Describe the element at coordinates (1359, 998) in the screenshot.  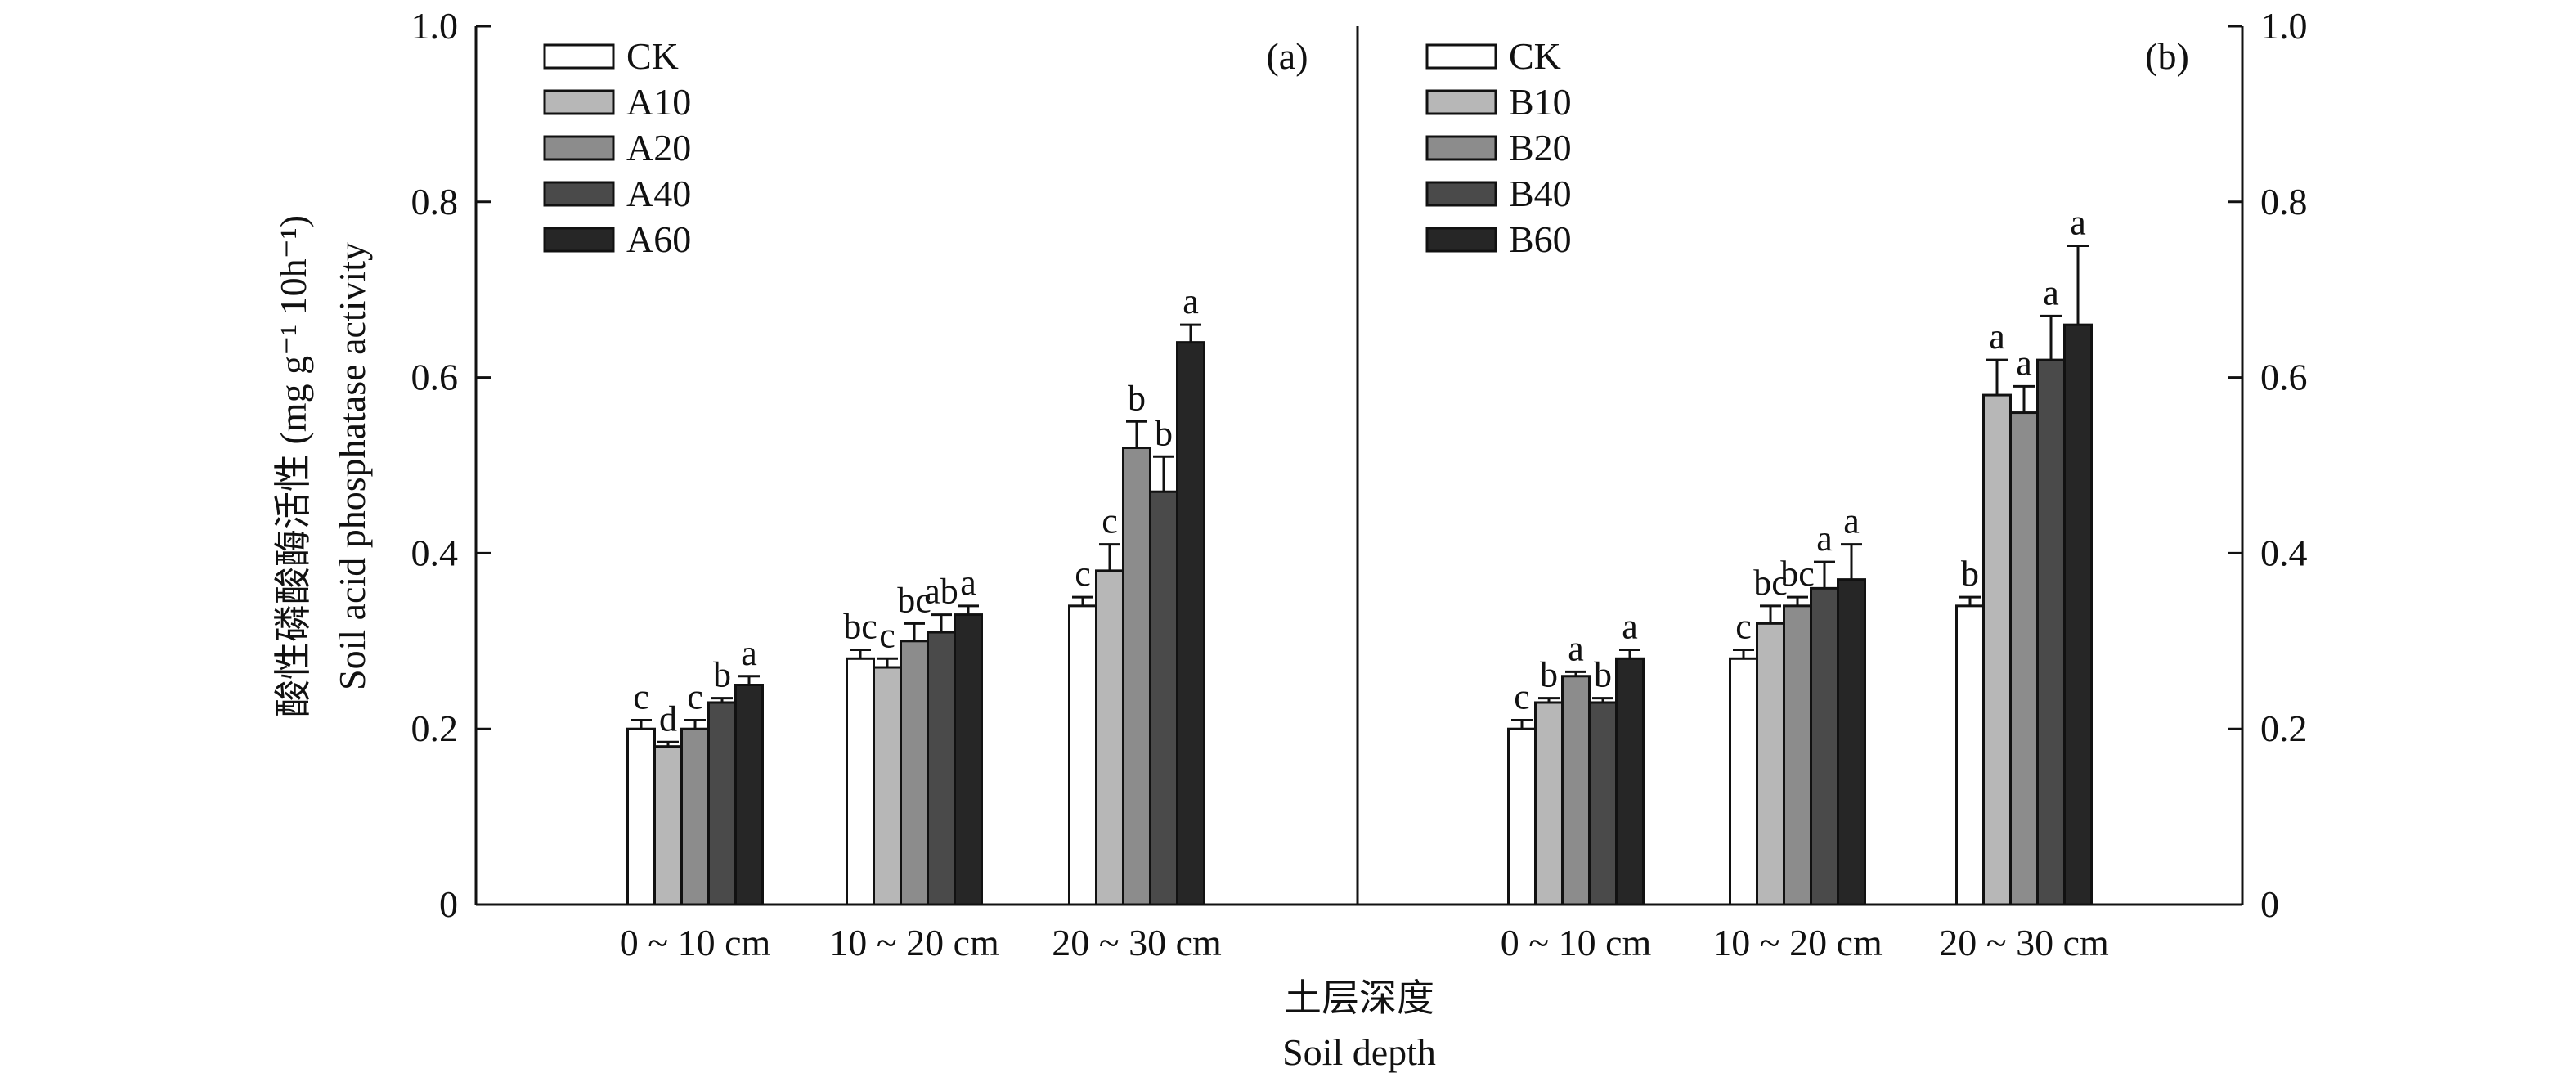
I see `x-axis-title-cn: 土层深度` at that location.